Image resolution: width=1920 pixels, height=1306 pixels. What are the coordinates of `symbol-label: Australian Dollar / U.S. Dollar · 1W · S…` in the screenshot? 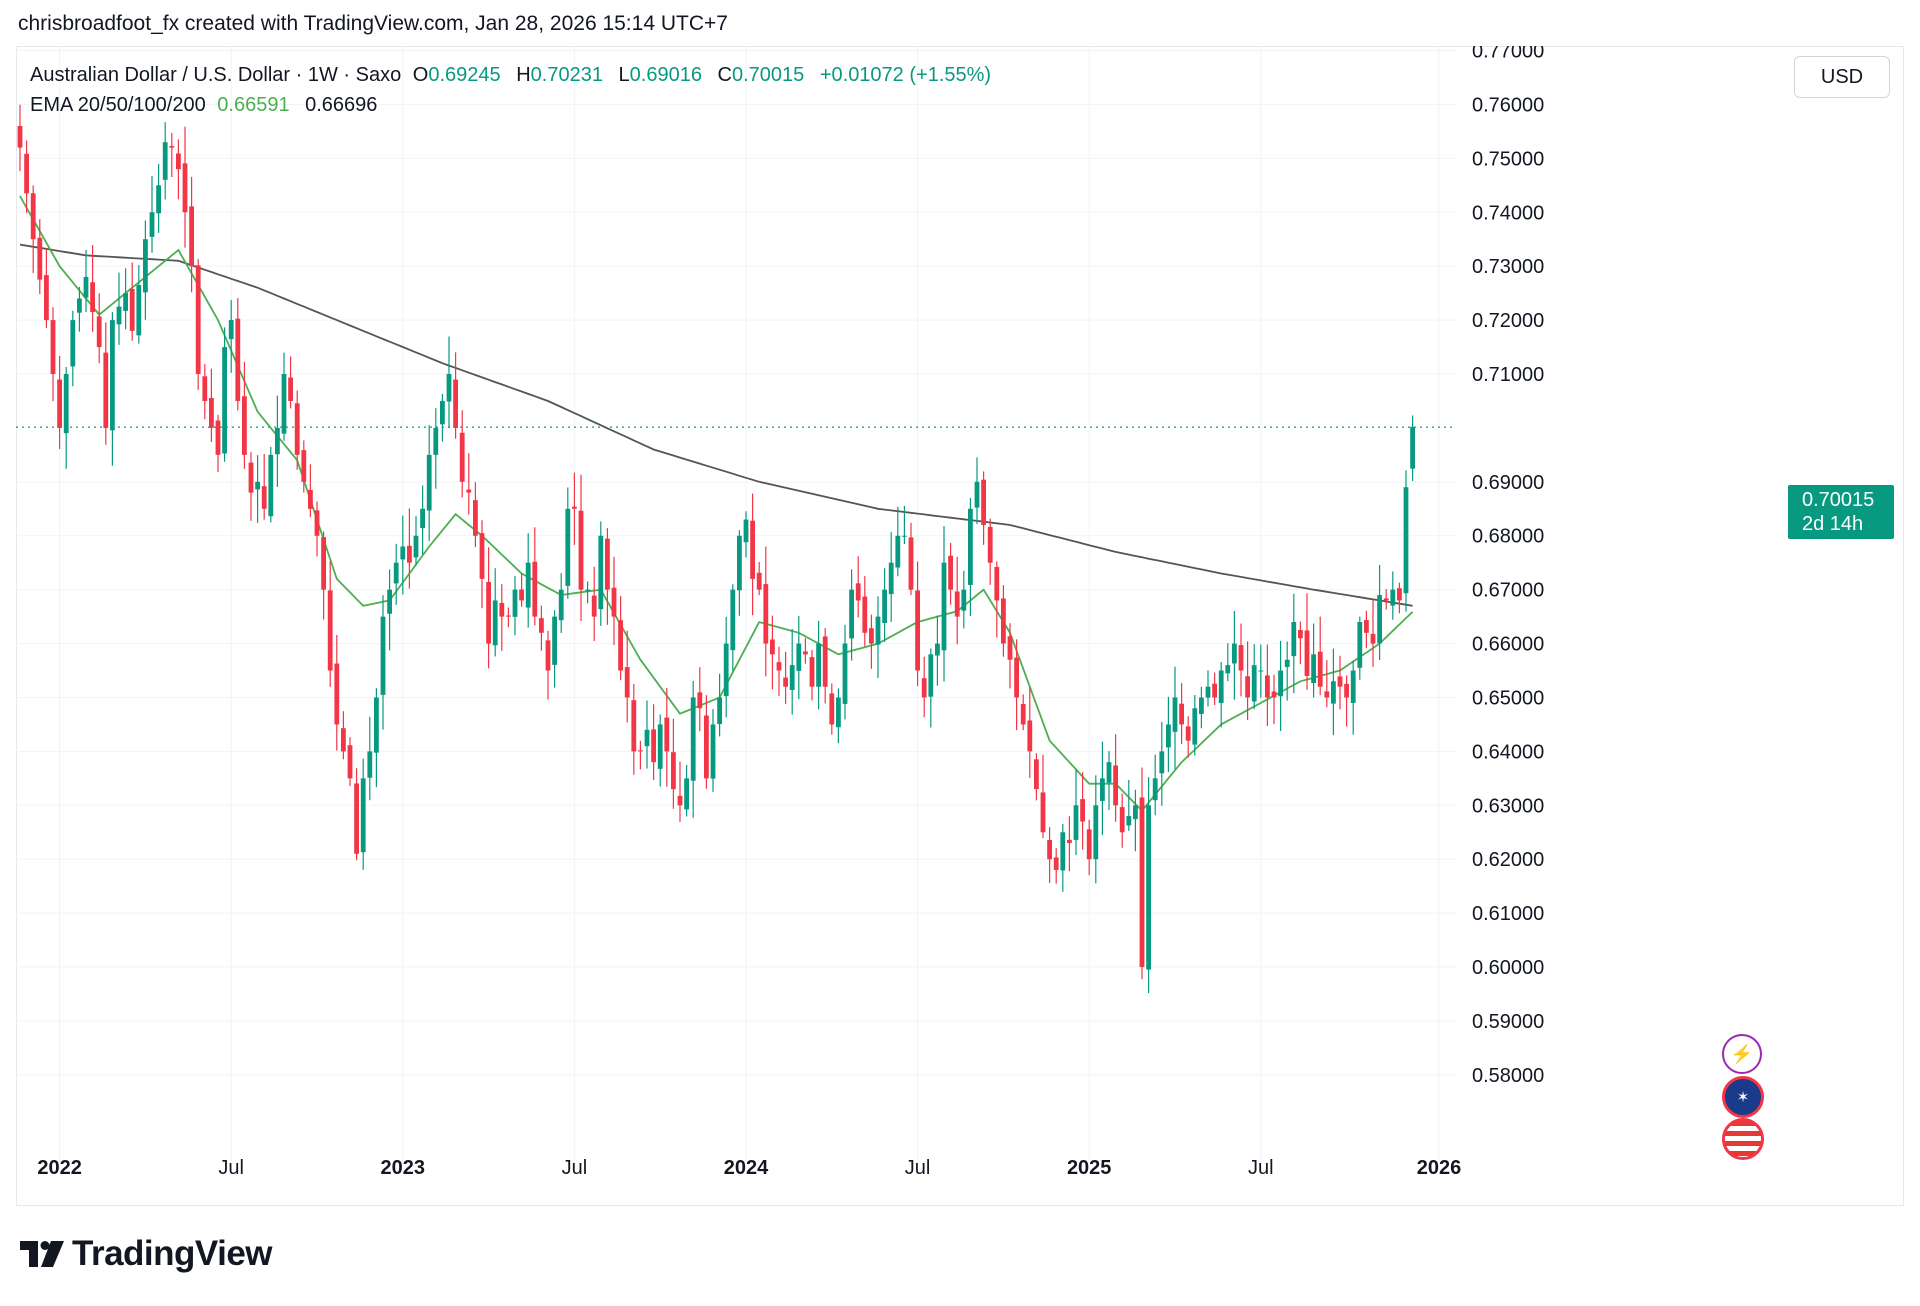 It's located at (216, 75).